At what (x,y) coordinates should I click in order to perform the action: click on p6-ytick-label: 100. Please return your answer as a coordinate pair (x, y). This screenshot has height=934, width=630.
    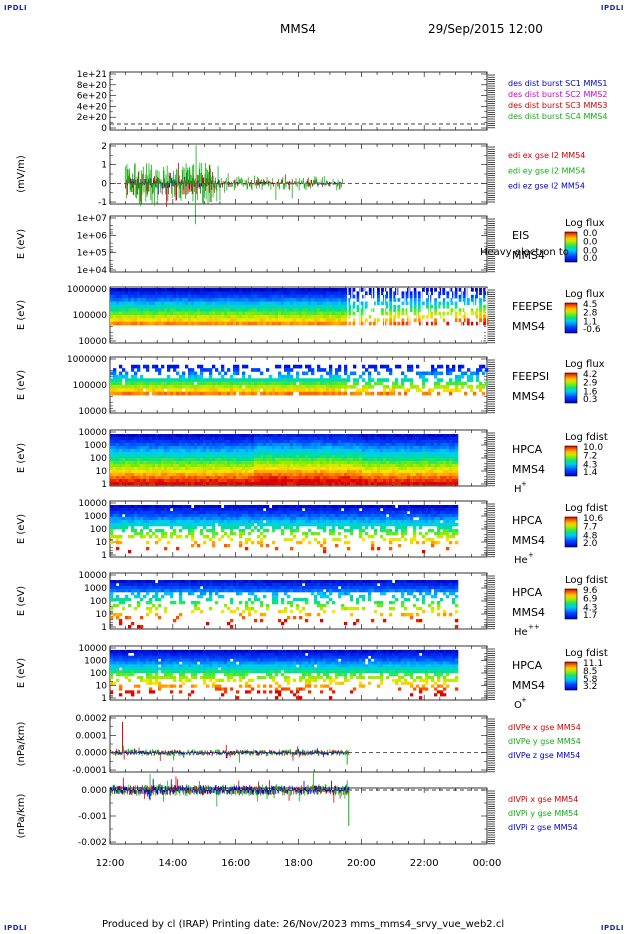
    Looking at the image, I should click on (98, 459).